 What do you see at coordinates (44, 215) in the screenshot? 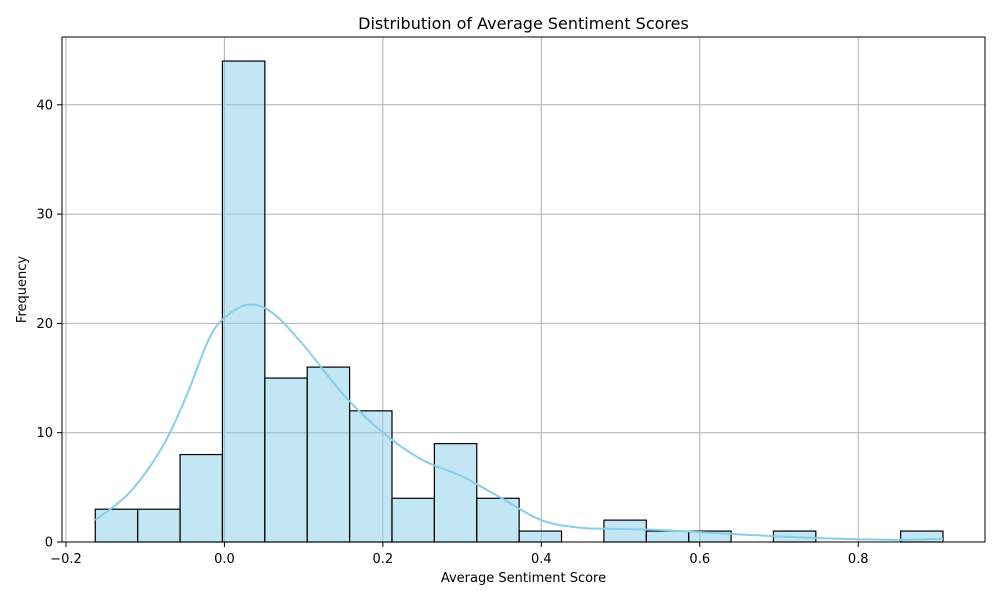
I see `y-tick-label: 30` at bounding box center [44, 215].